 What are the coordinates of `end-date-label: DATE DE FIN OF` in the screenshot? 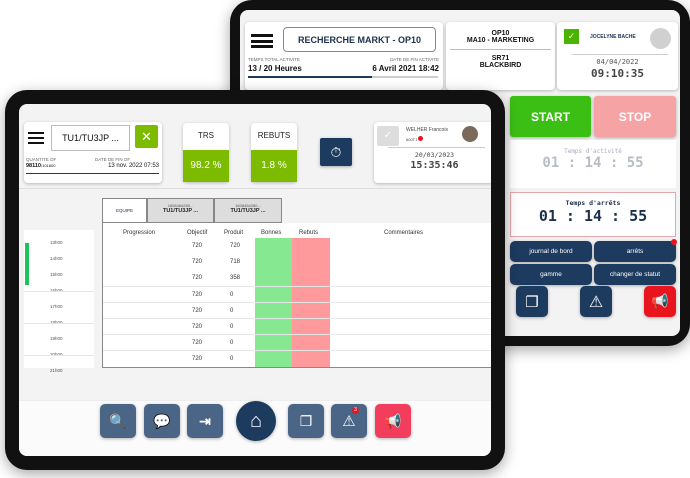 It's located at (113, 159).